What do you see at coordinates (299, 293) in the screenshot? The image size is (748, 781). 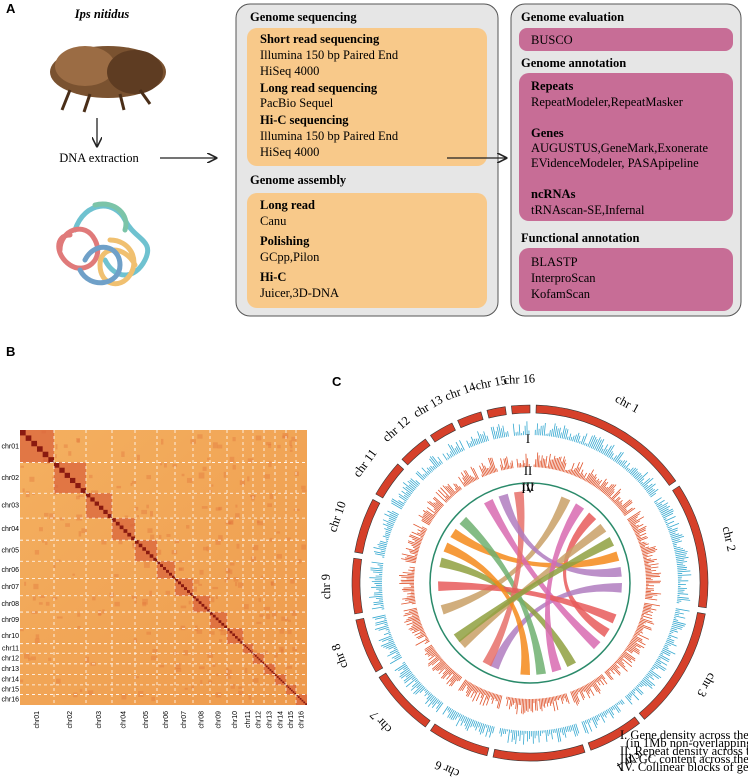 I see `item-text: Juicer,3D-DNA` at bounding box center [299, 293].